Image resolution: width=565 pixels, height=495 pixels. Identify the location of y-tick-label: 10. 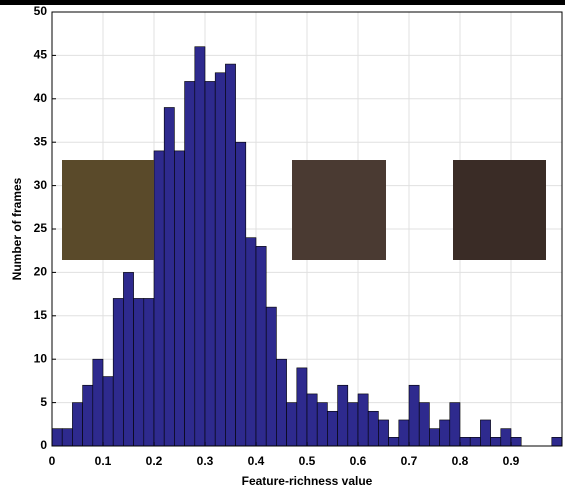
(41, 358).